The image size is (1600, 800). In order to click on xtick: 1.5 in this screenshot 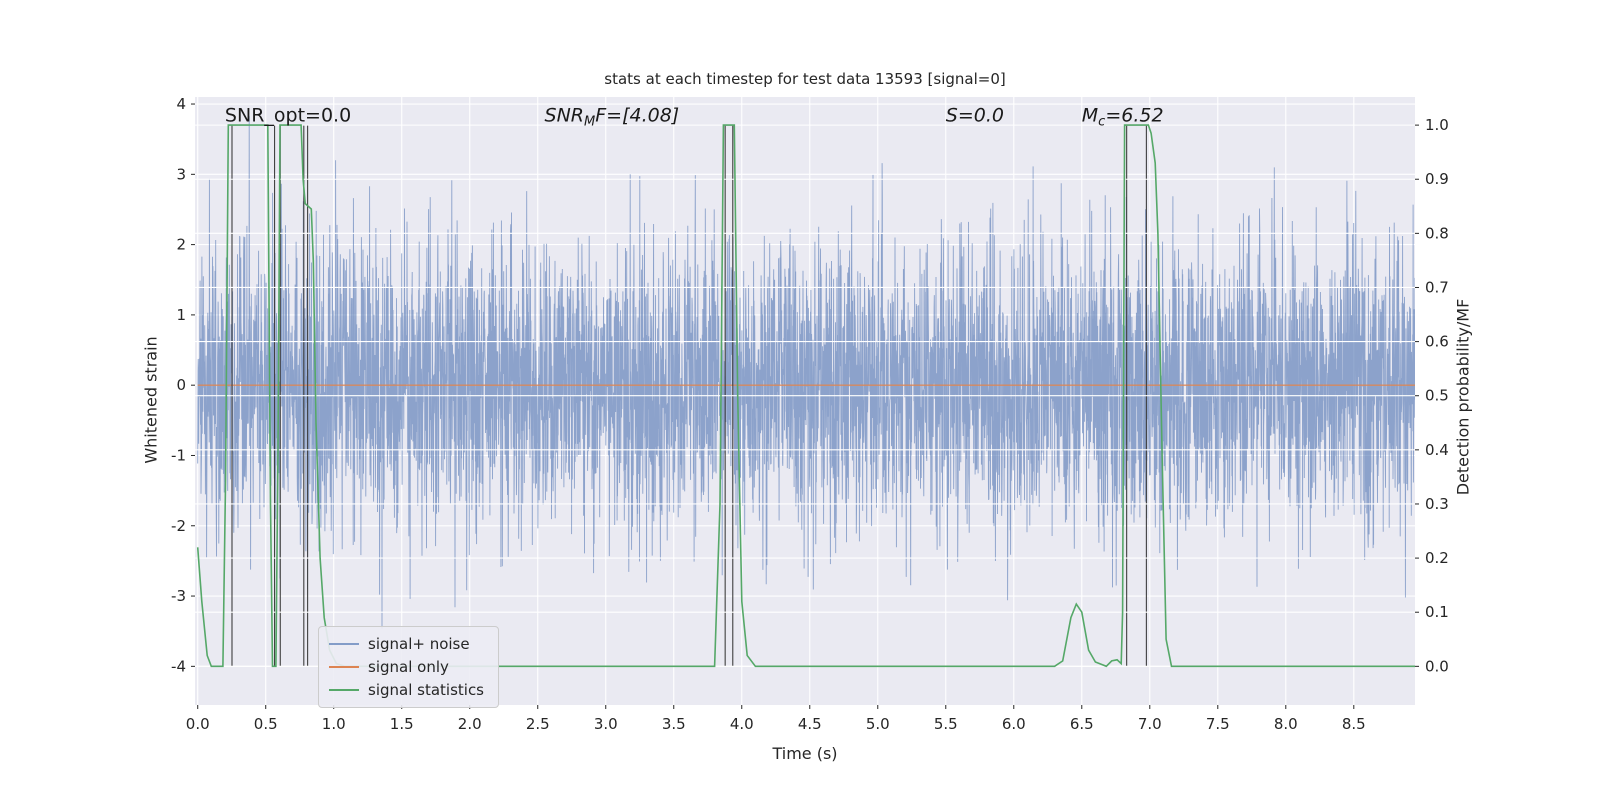, I will do `click(402, 724)`.